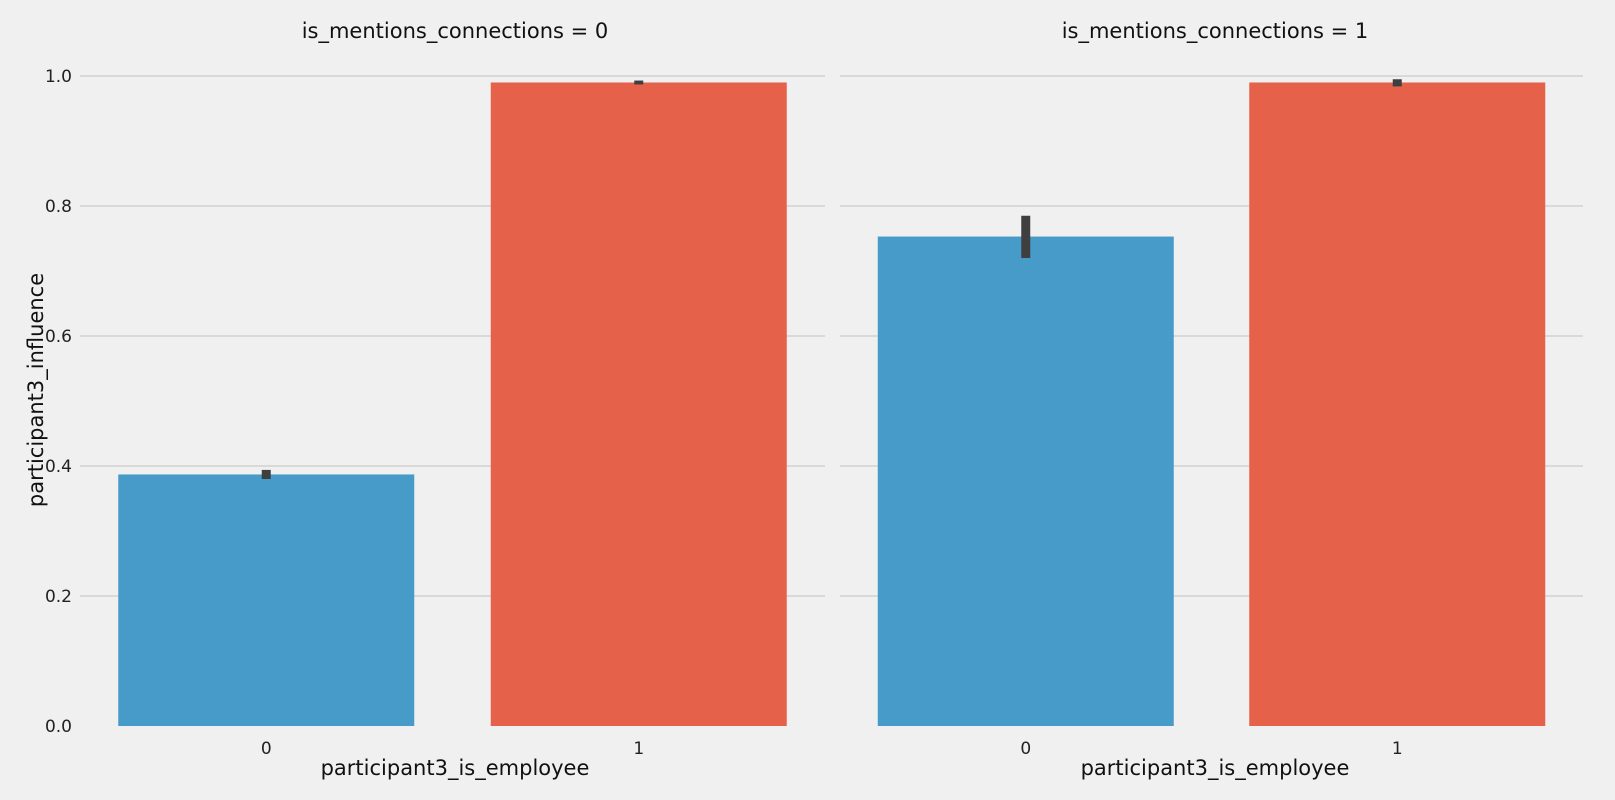 This screenshot has height=800, width=1615. Describe the element at coordinates (58, 727) in the screenshot. I see `y-tick-label: 0.0` at that location.